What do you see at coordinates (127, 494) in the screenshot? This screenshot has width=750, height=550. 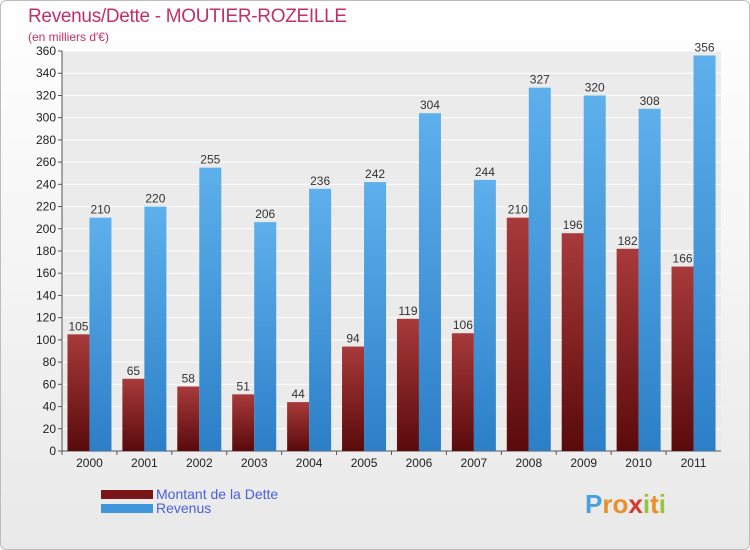 I see `legend-swatch-dette` at bounding box center [127, 494].